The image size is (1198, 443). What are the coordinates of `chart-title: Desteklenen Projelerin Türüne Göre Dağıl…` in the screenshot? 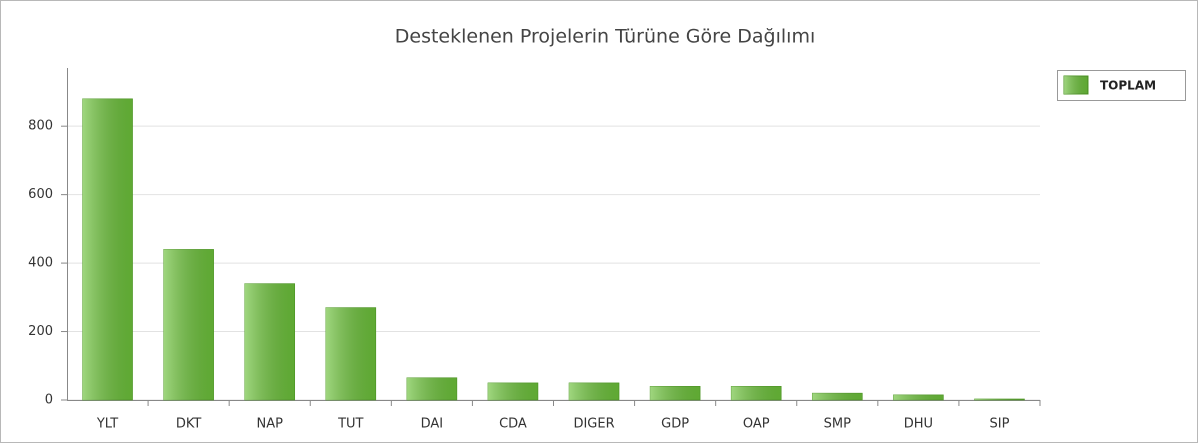 It's located at (605, 37).